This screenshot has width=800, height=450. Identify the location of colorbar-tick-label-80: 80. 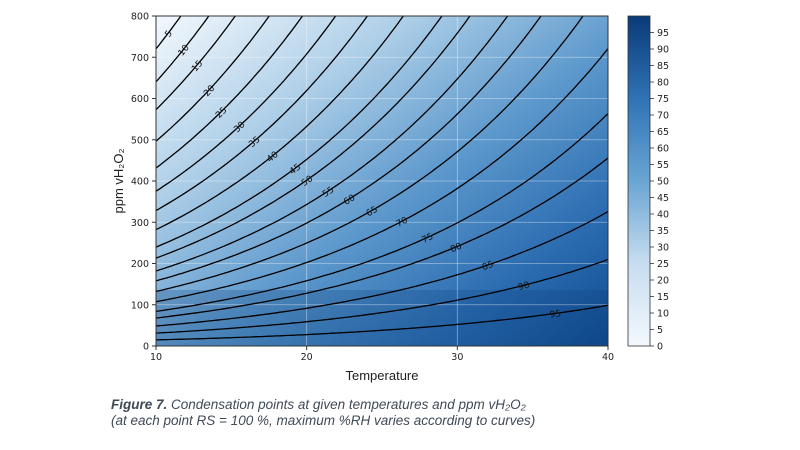
(663, 83).